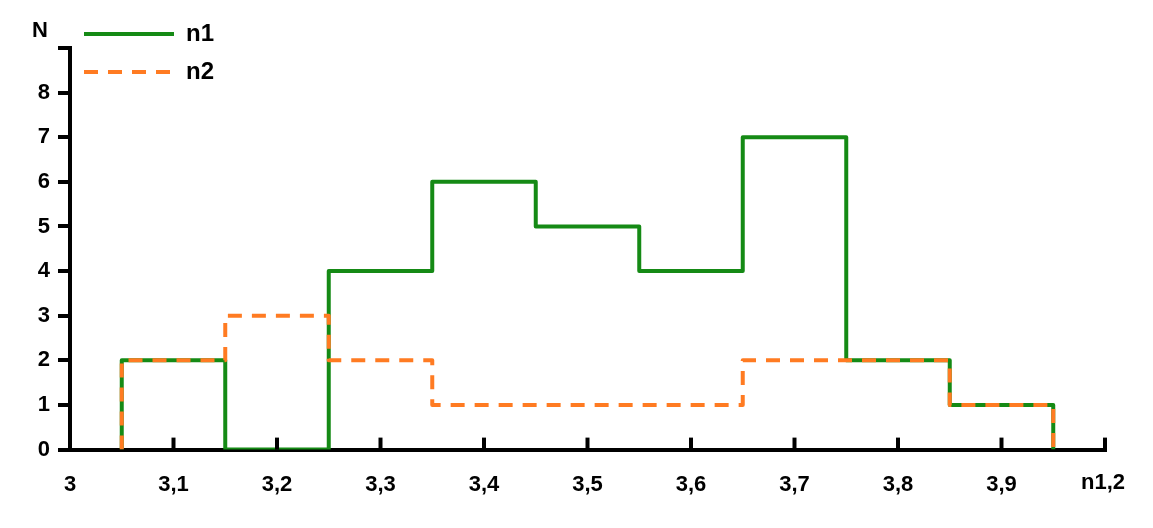 The width and height of the screenshot is (1153, 528). What do you see at coordinates (587, 483) in the screenshot?
I see `x-tick-label: 3,5` at bounding box center [587, 483].